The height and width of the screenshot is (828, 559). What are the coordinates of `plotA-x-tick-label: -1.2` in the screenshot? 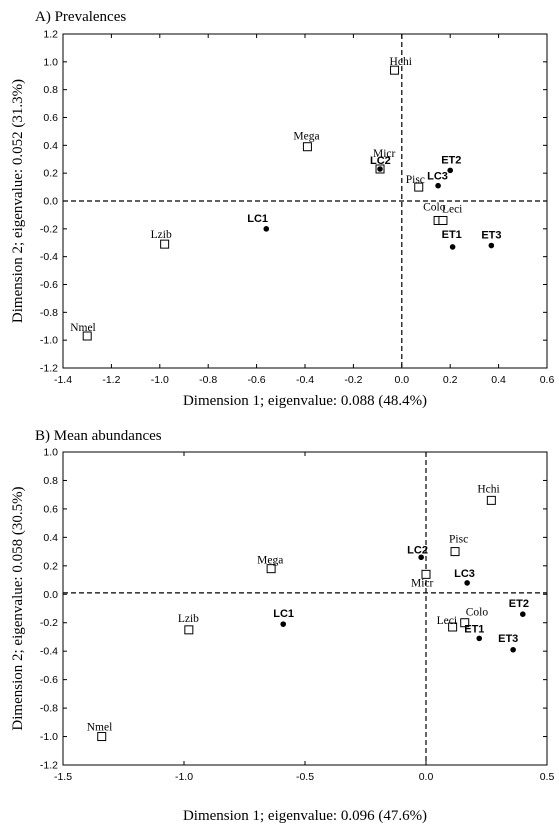 It's located at (111, 380).